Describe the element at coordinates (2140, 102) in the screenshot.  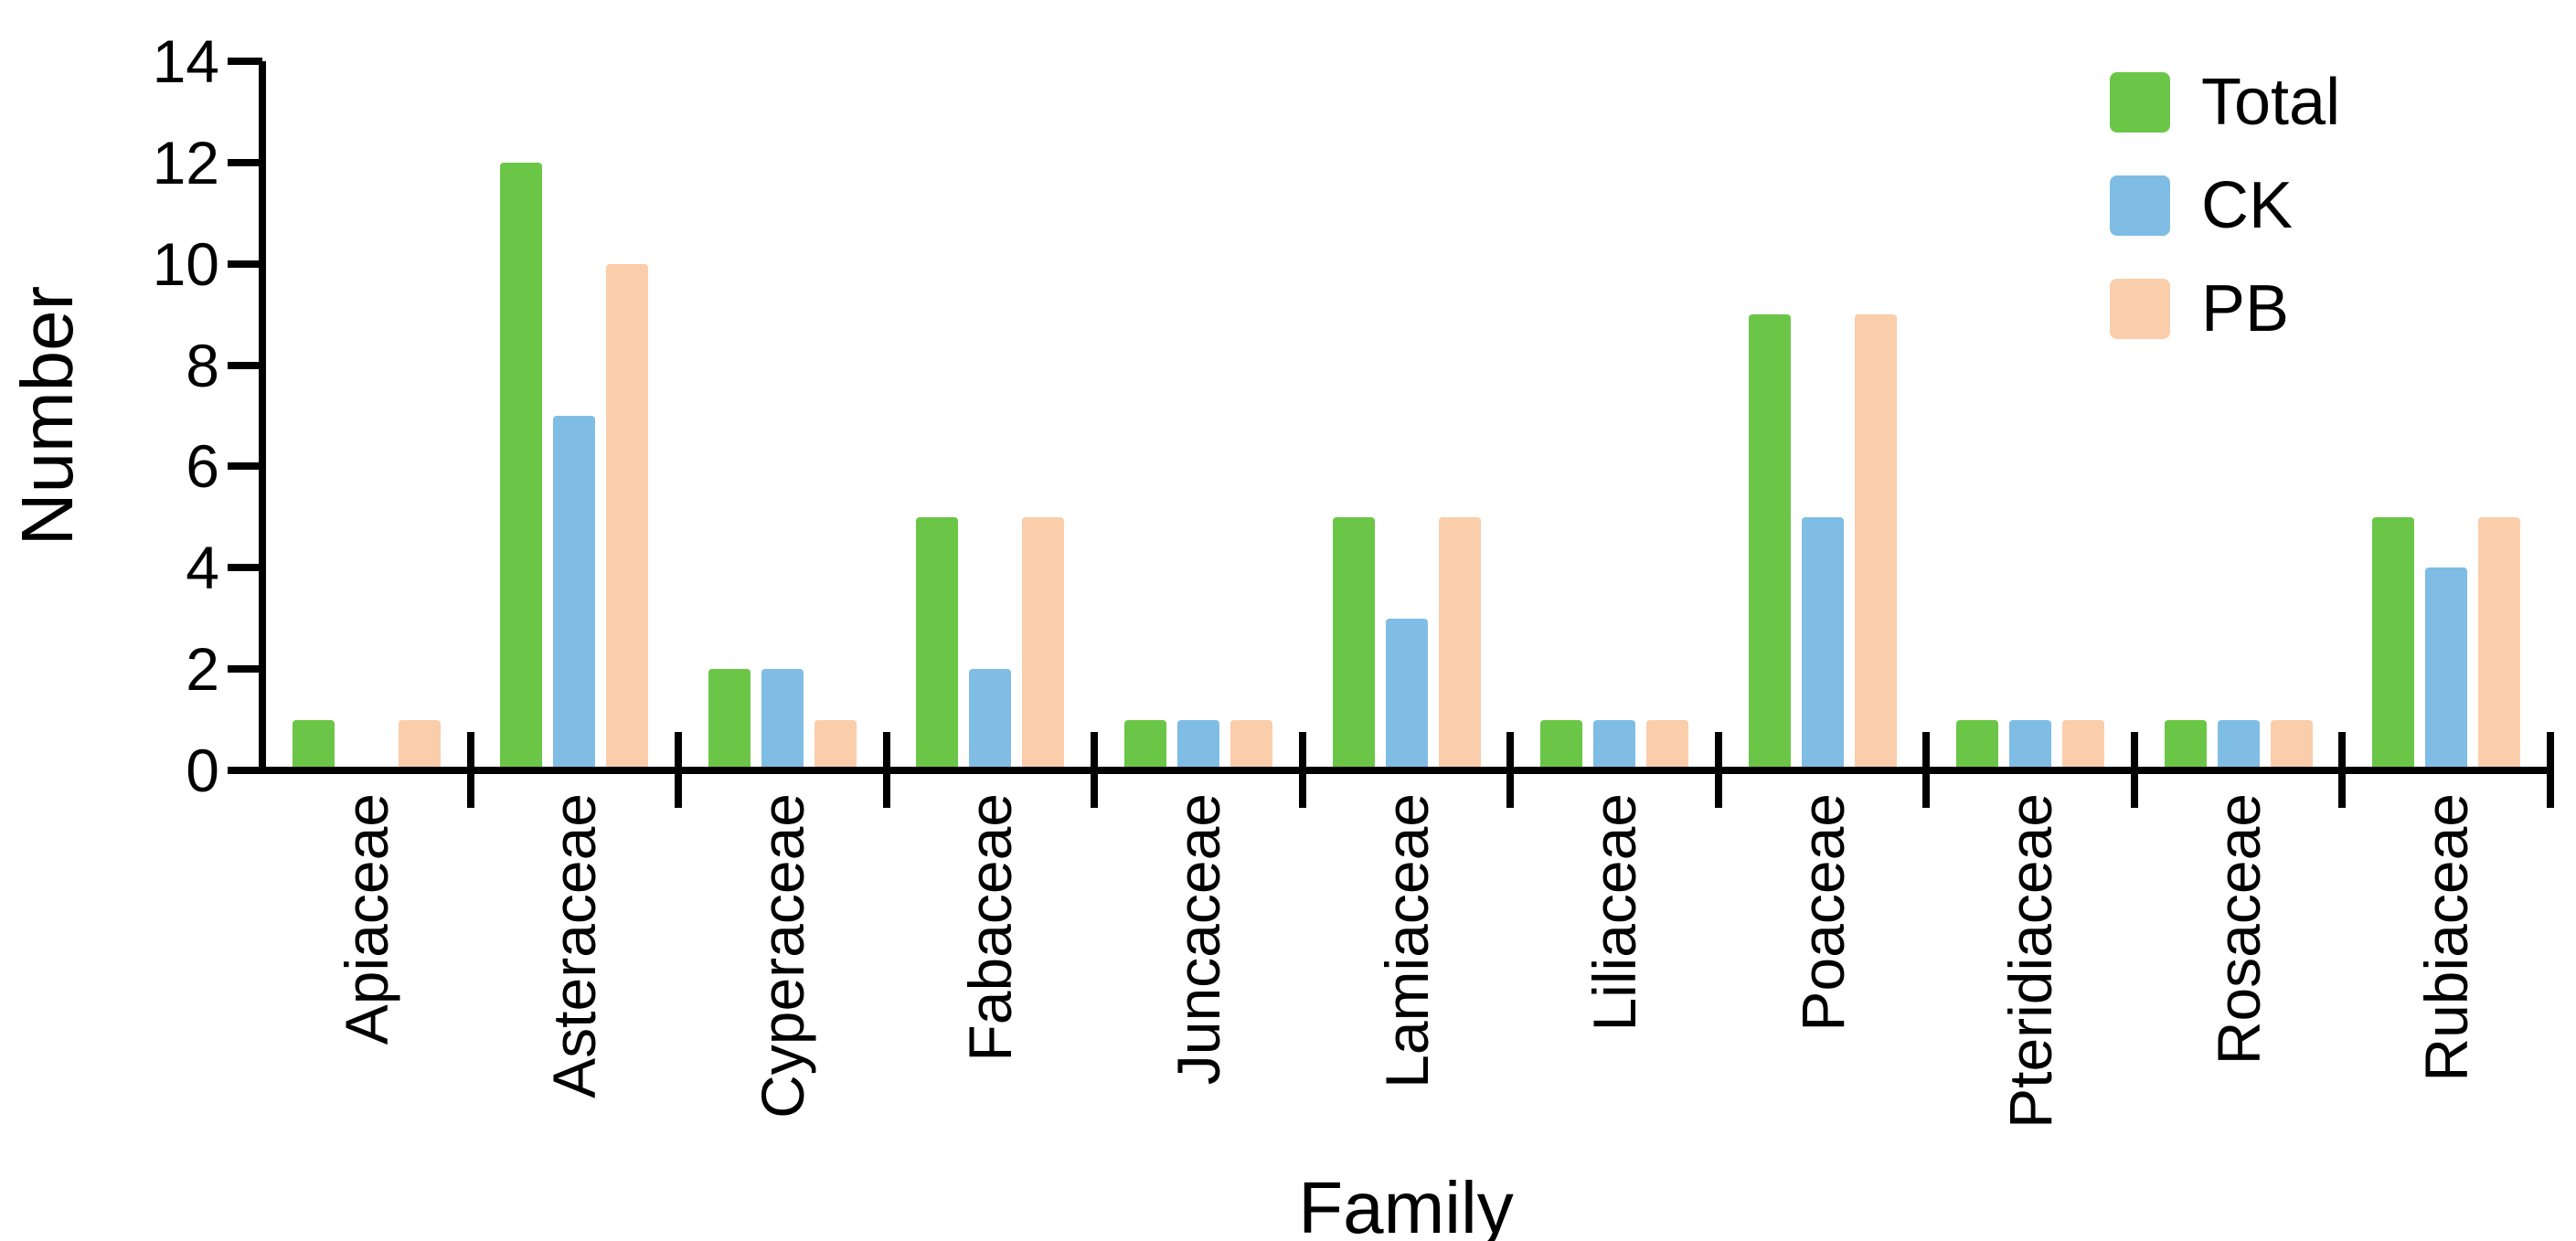
I see `legend-swatch-total` at that location.